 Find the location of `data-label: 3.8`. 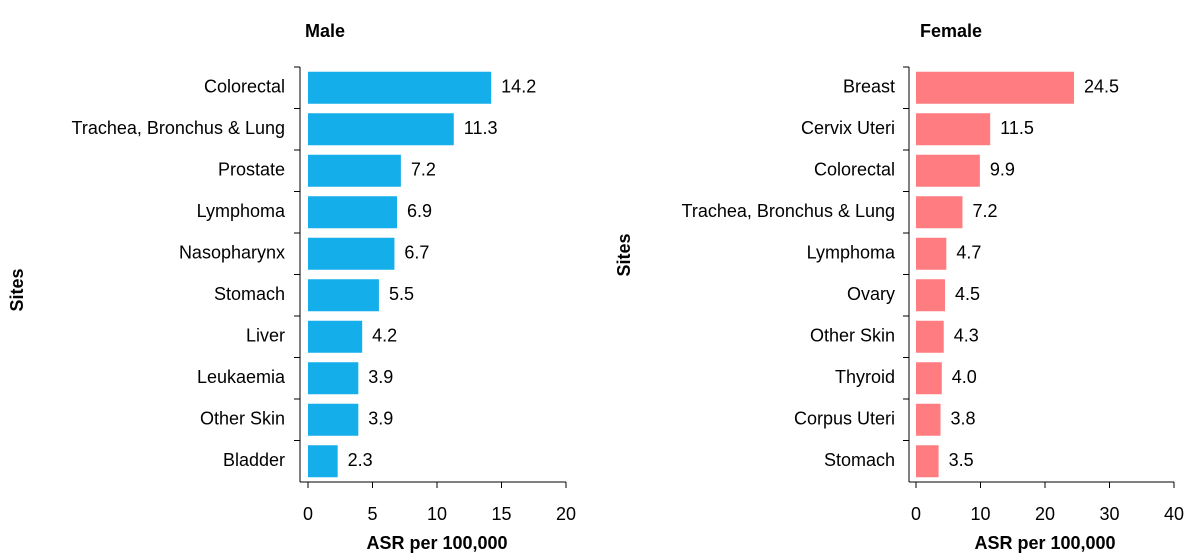

data-label: 3.8 is located at coordinates (963, 419).